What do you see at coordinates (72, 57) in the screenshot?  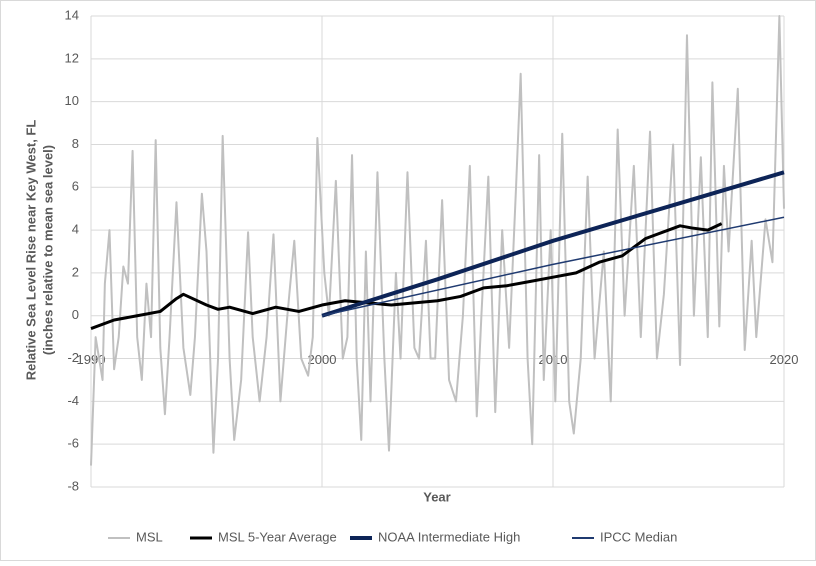 I see `y-tick-label: 12` at bounding box center [72, 57].